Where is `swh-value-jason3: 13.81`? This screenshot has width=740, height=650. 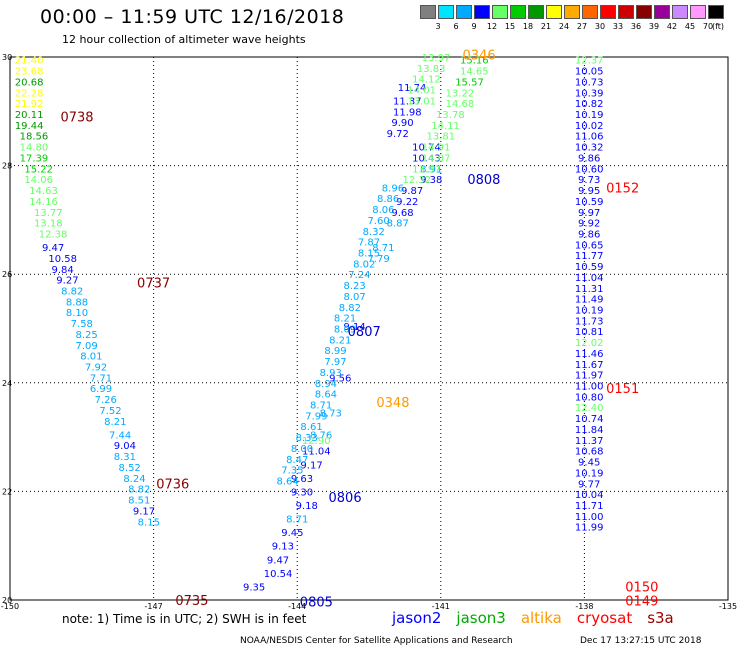
swh-value-jason3: 13.81 is located at coordinates (440, 137).